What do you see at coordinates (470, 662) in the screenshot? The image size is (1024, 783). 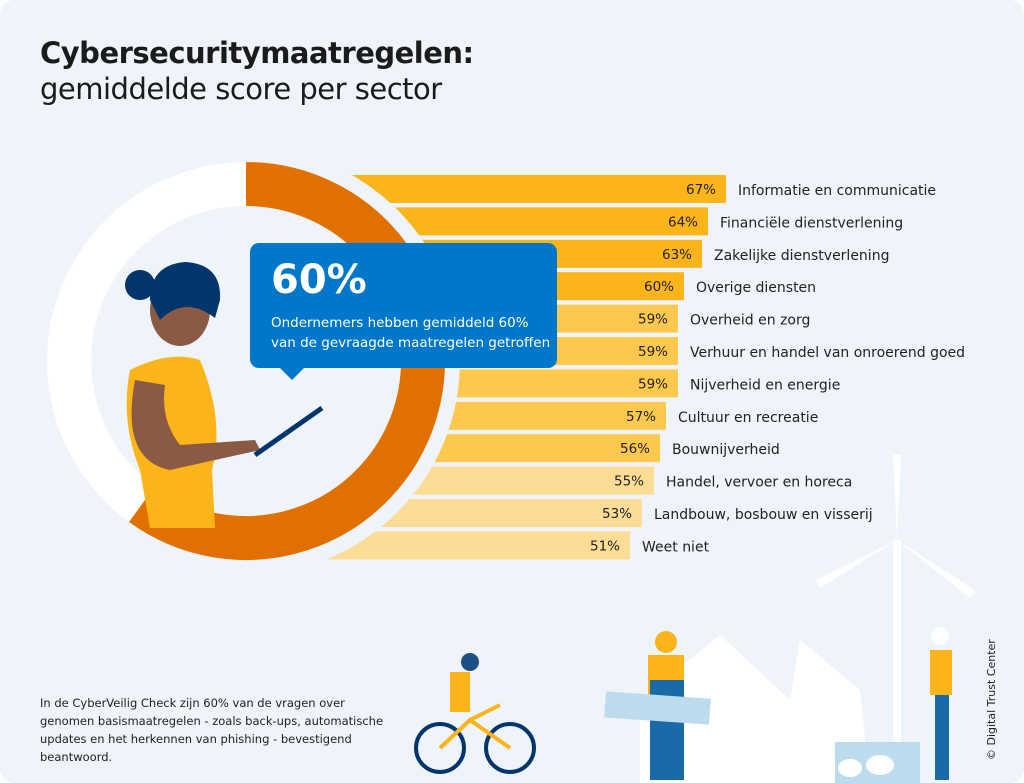 I see `cyclist-head` at bounding box center [470, 662].